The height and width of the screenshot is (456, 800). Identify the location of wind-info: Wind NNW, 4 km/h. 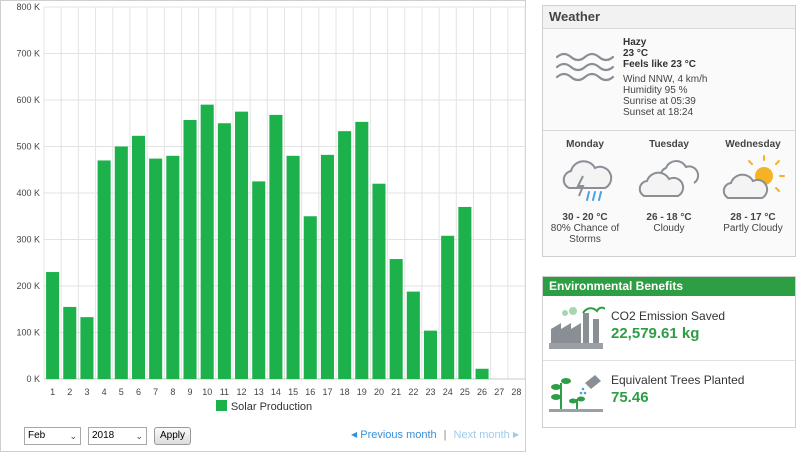
(665, 79).